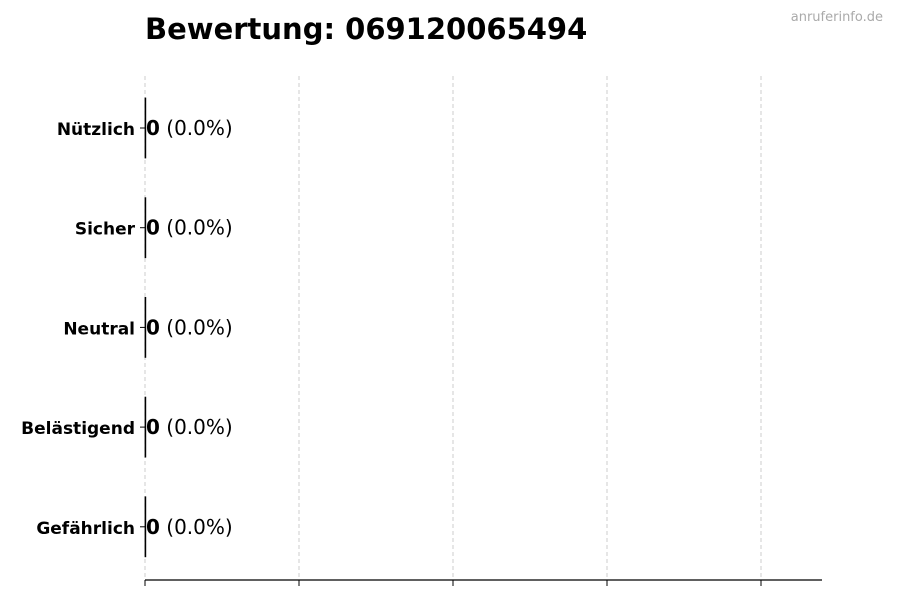 Image resolution: width=900 pixels, height=600 pixels. I want to click on chart-title: Bewertung: 069120065494, so click(366, 29).